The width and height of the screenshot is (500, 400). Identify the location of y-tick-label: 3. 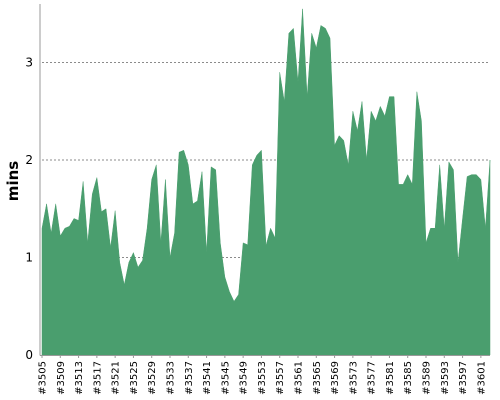
(29, 63).